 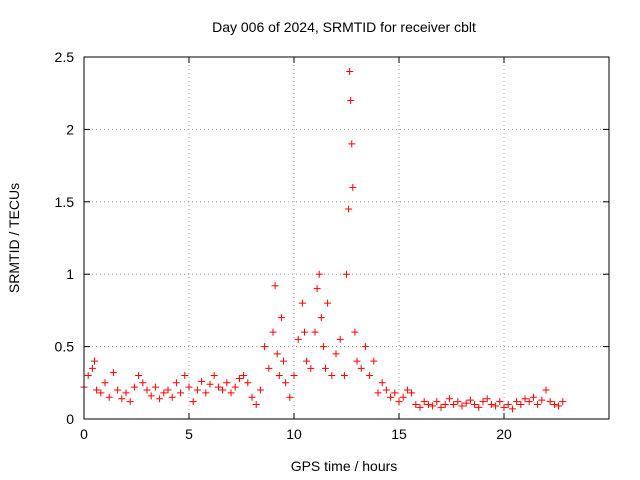 What do you see at coordinates (14, 238) in the screenshot?
I see `y-axis-label: SRMTID / TECUs` at bounding box center [14, 238].